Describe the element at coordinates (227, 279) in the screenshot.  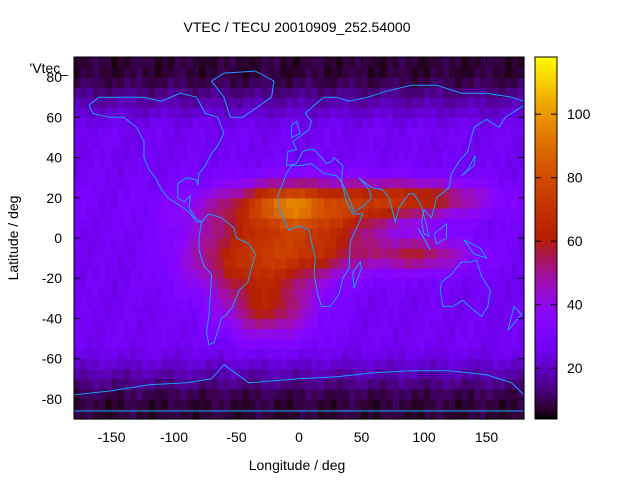
I see `coastline` at that location.